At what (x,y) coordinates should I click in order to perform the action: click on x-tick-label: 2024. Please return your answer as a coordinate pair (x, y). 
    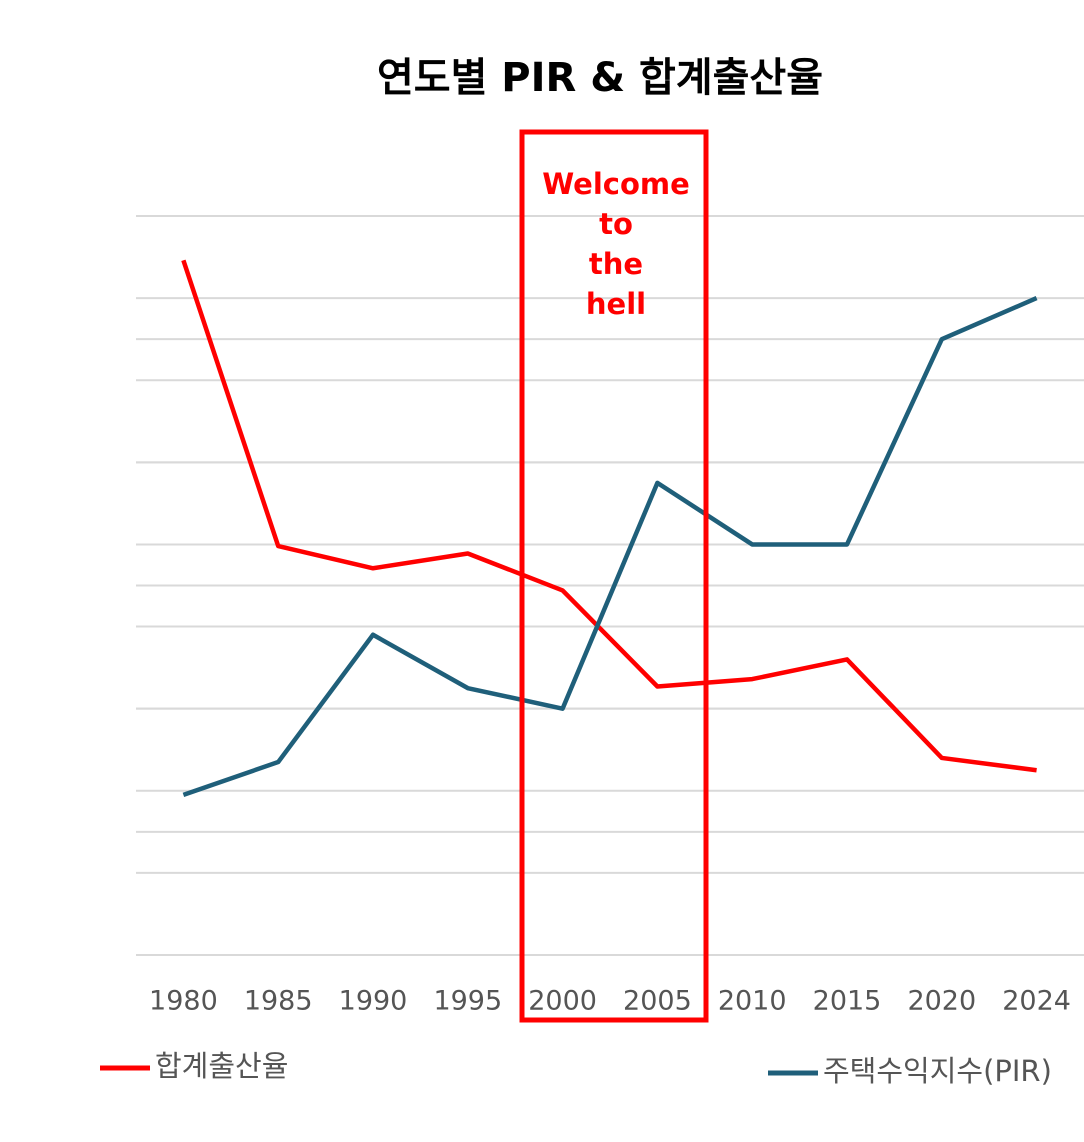
    Looking at the image, I should click on (1036, 1001).